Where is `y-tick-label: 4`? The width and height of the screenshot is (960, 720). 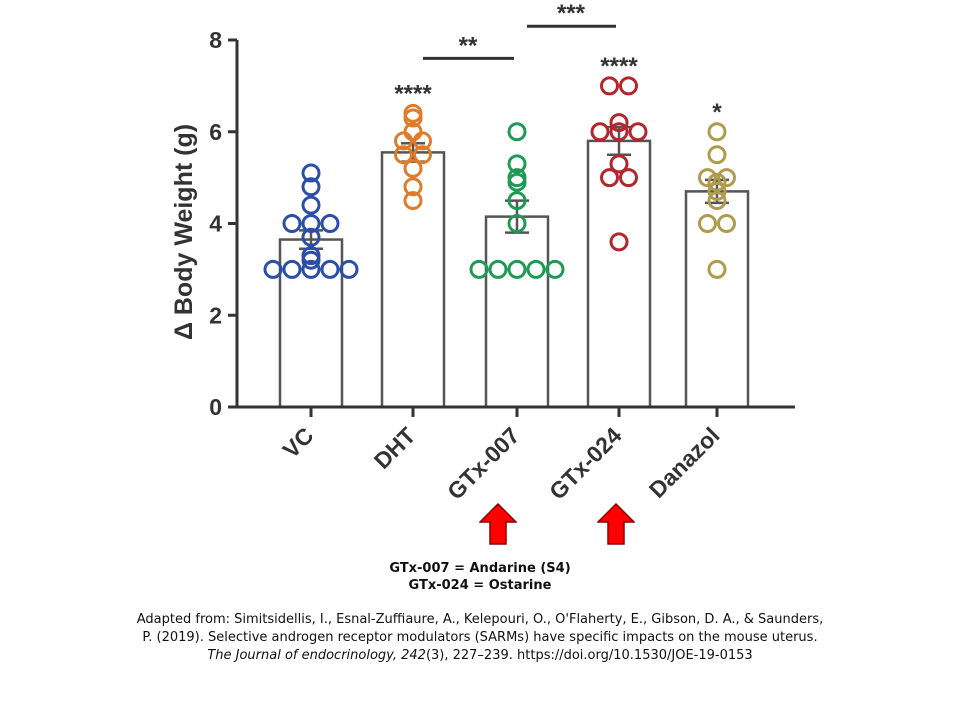
y-tick-label: 4 is located at coordinates (215, 224).